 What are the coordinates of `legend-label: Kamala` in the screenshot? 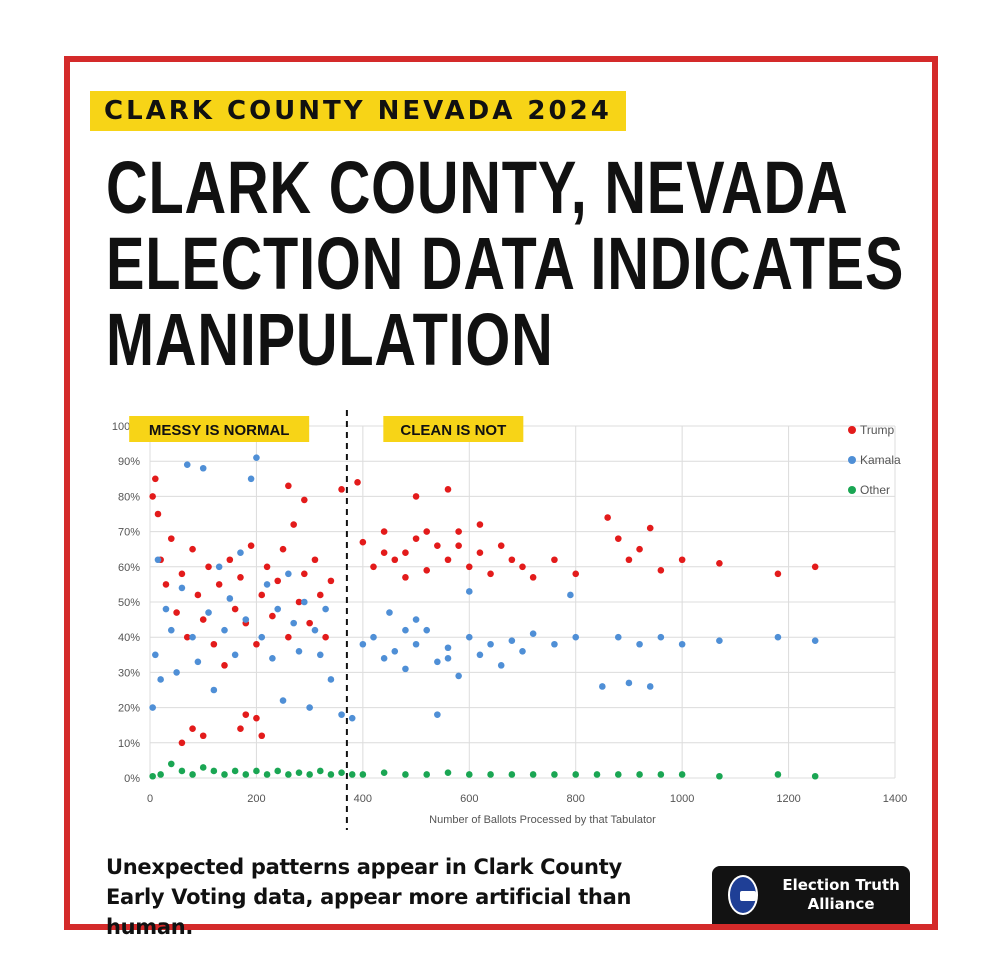 It's located at (880, 460).